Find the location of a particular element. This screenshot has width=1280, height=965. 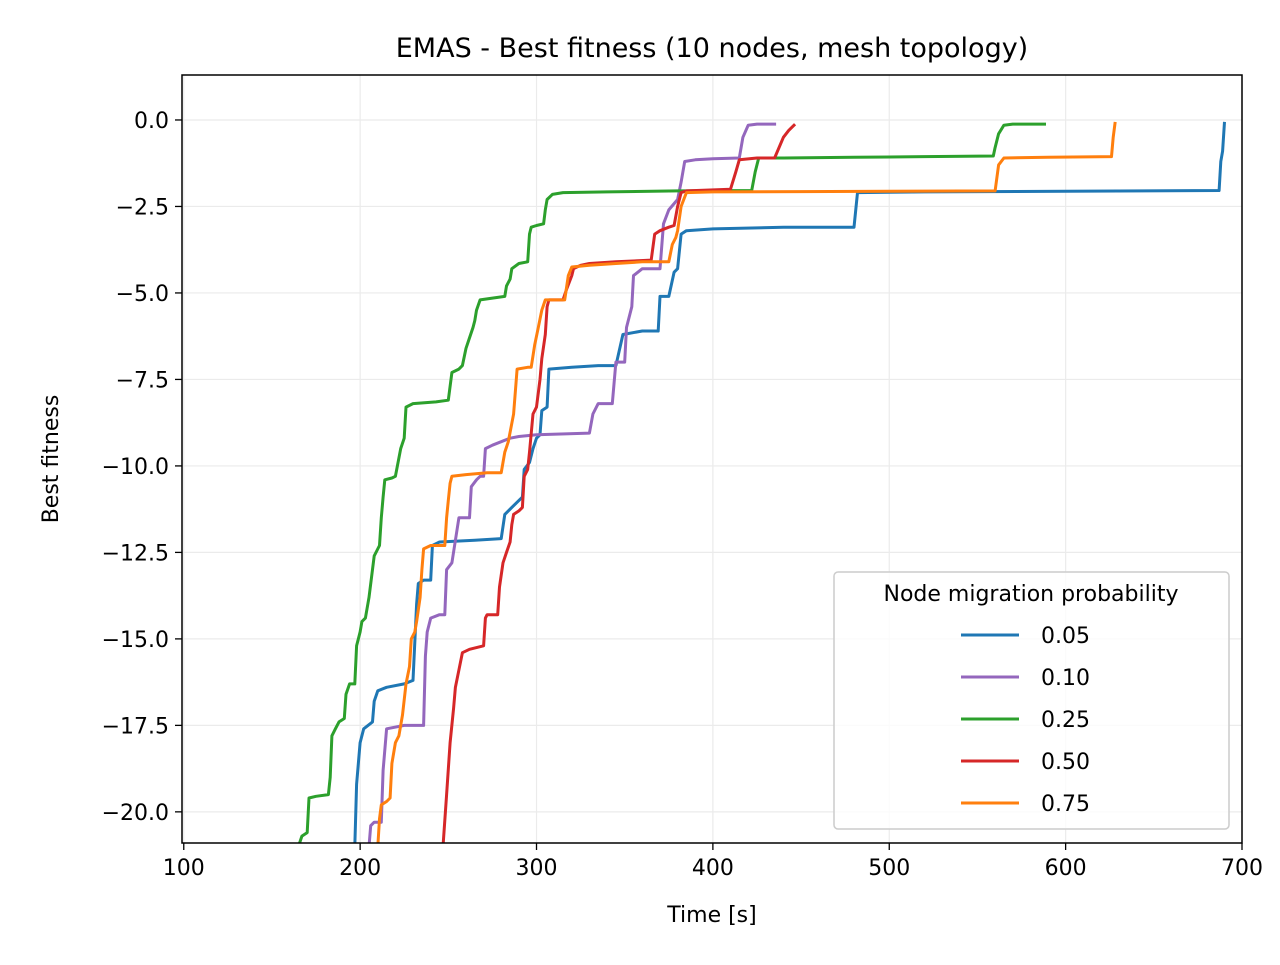

legend-label: 0.05 is located at coordinates (1065, 636).